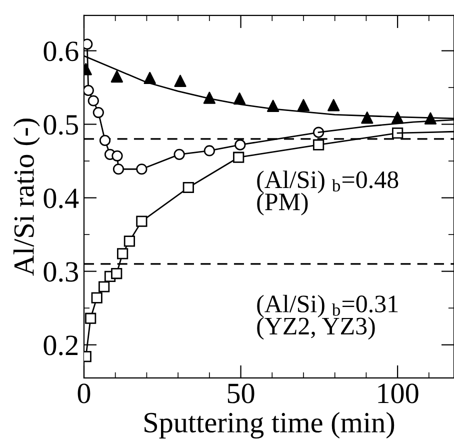  What do you see at coordinates (61, 51) in the screenshot?
I see `y-tick-label: 0.6` at bounding box center [61, 51].